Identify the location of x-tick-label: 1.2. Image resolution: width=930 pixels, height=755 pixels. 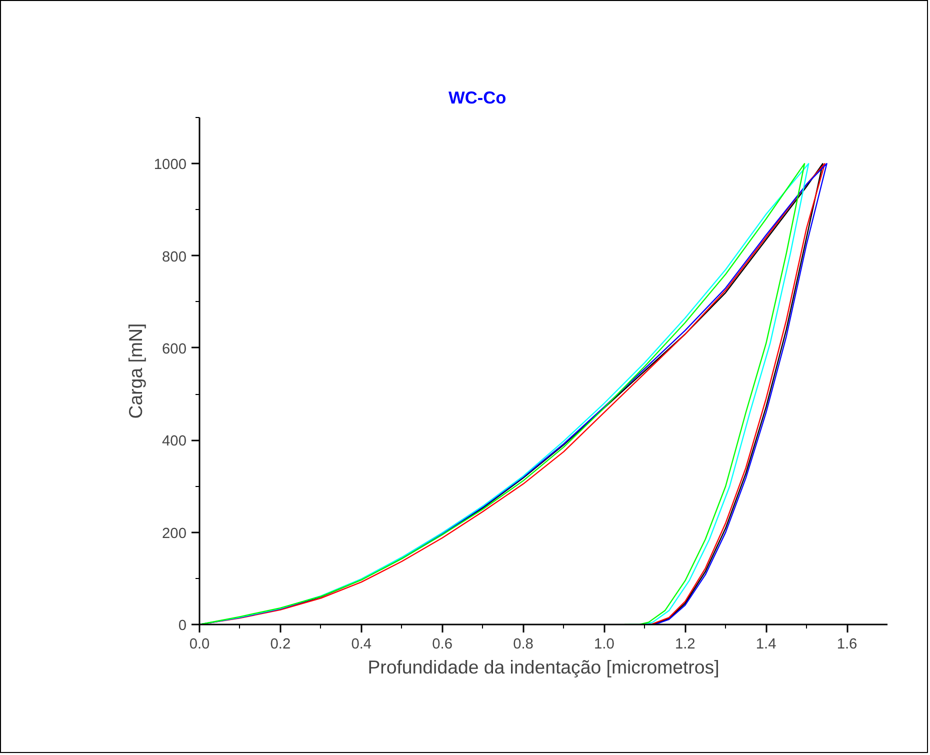
(685, 644).